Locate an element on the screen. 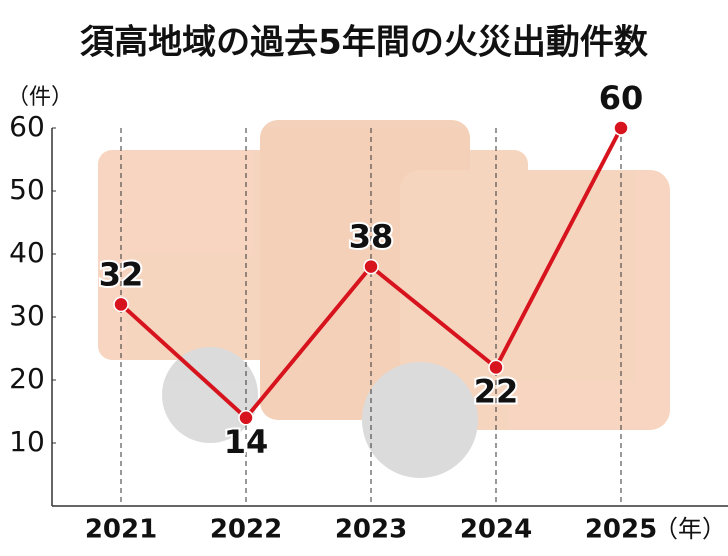 The width and height of the screenshot is (728, 556). x-tick-label: 2023 is located at coordinates (371, 530).